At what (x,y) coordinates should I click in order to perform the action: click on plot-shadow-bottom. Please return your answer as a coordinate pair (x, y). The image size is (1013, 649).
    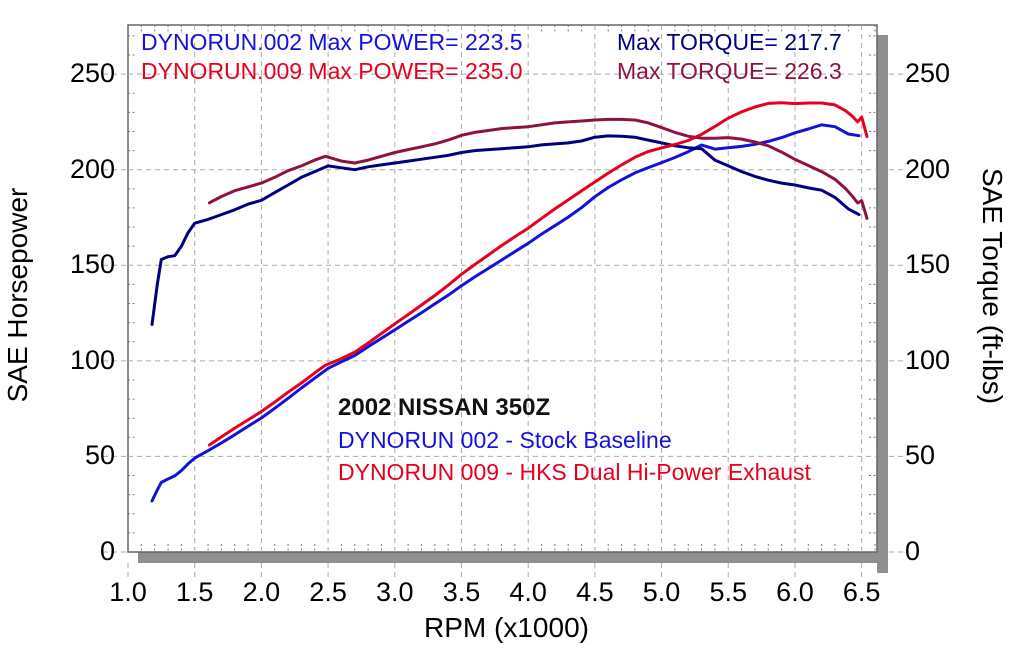
    Looking at the image, I should click on (513, 557).